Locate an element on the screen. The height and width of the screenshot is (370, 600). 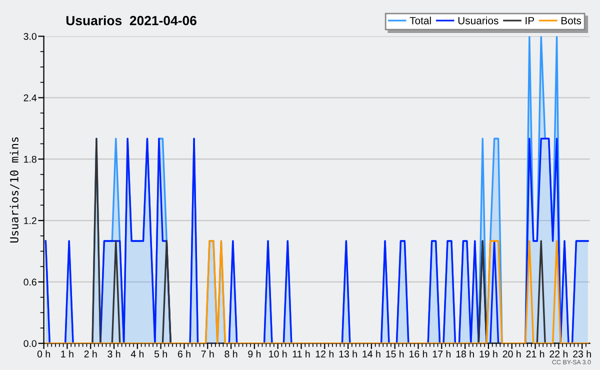
y-tick-label: 1.2 is located at coordinates (30, 220).